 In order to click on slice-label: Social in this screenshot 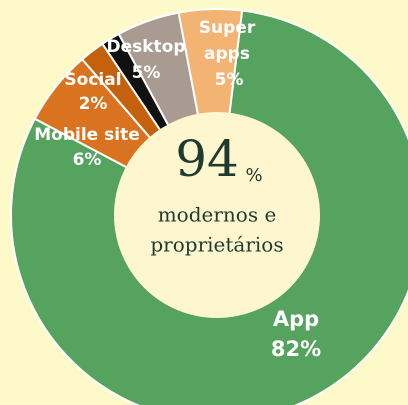, I will do `click(92, 80)`.